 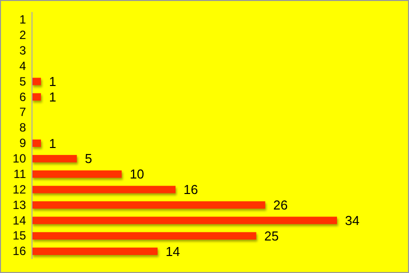 What do you see at coordinates (173, 251) in the screenshot?
I see `data-label: 14` at bounding box center [173, 251].